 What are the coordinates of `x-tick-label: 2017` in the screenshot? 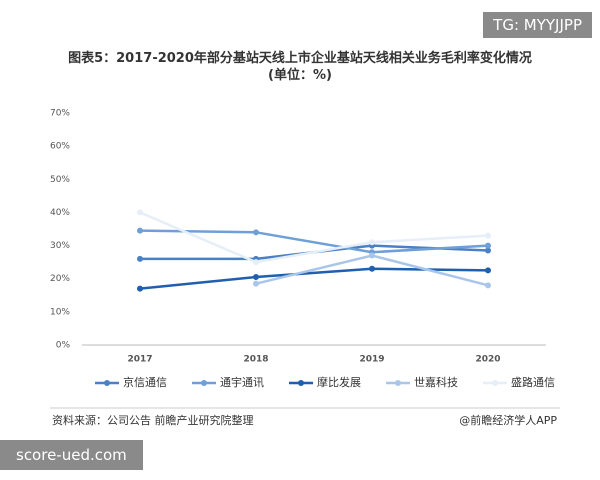 It's located at (139, 360).